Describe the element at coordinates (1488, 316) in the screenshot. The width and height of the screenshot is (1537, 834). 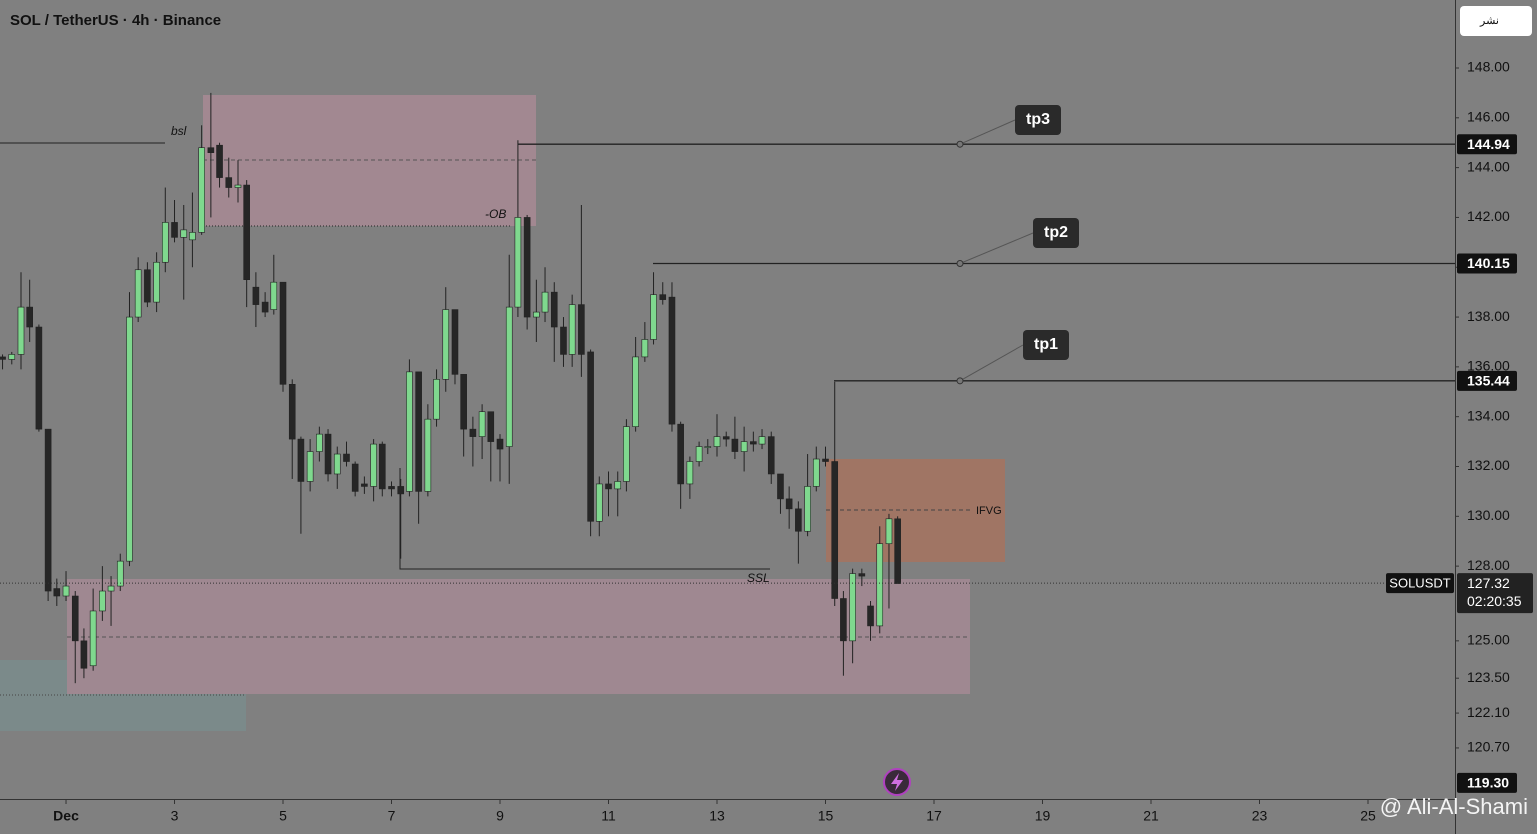
I see `y-tick-label: 138.00` at that location.